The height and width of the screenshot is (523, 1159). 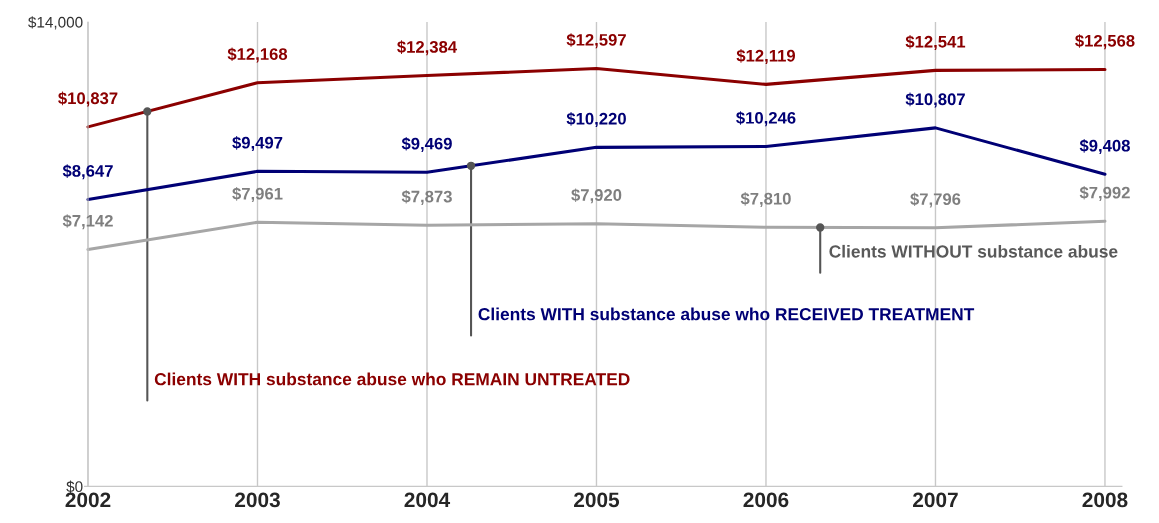 What do you see at coordinates (392, 379) in the screenshot?
I see `text: Clients WITH substance abuse who REMAIN UNTREATED` at bounding box center [392, 379].